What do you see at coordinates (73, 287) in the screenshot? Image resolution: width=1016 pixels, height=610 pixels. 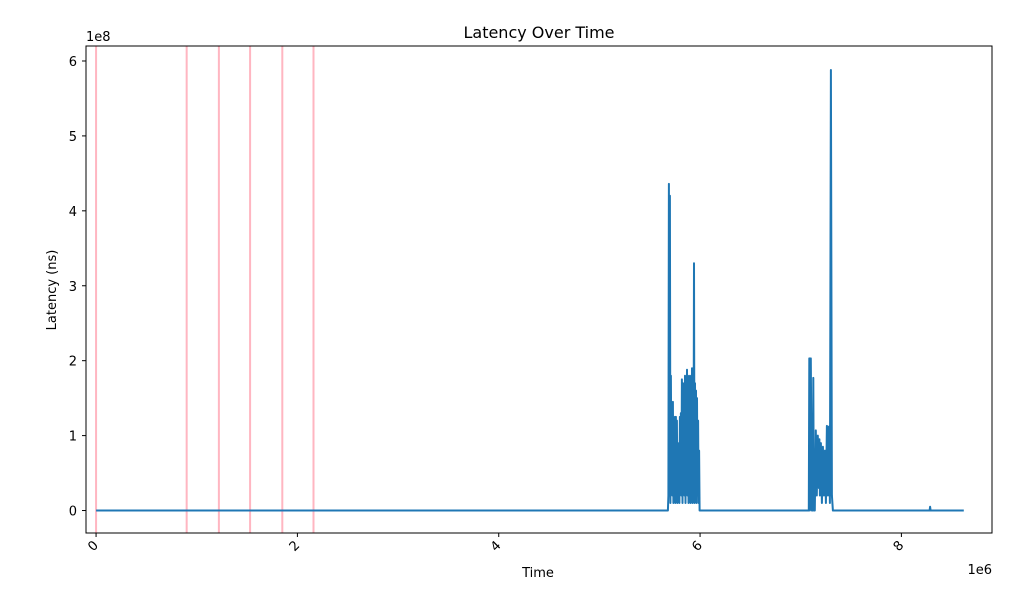 I see `y-tick-label-3: 3` at bounding box center [73, 287].